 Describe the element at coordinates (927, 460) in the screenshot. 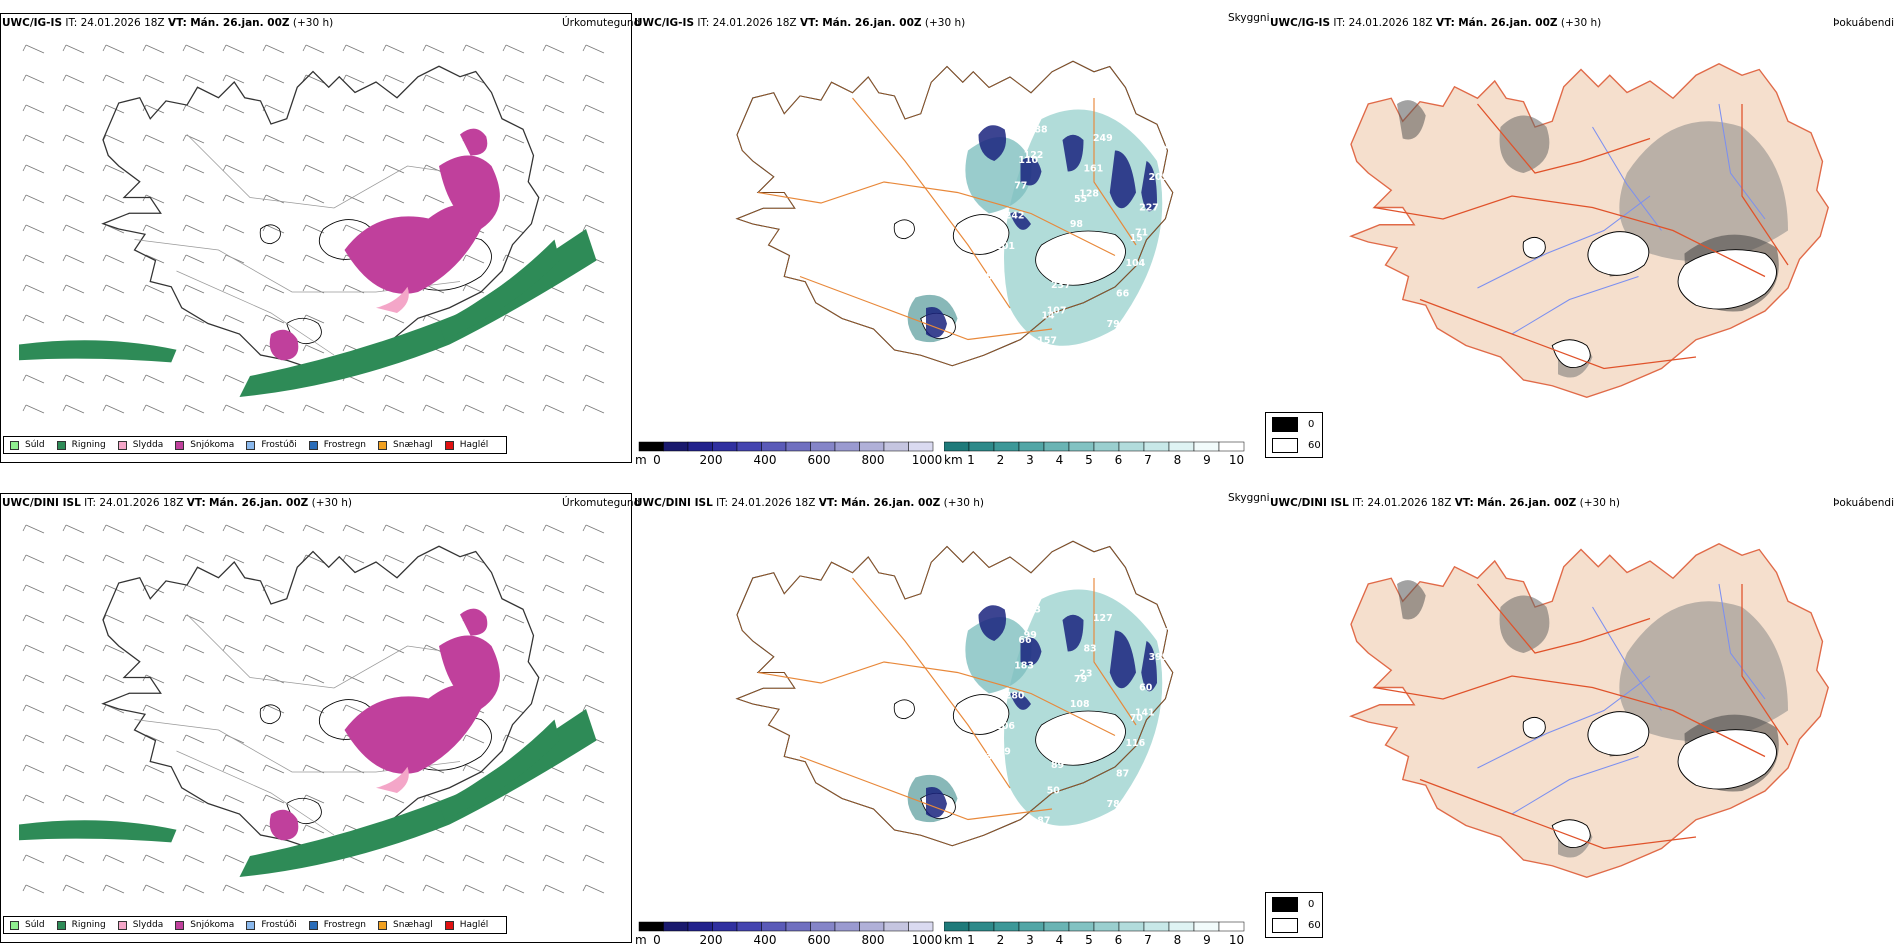

I see `height-tick: 1000` at that location.